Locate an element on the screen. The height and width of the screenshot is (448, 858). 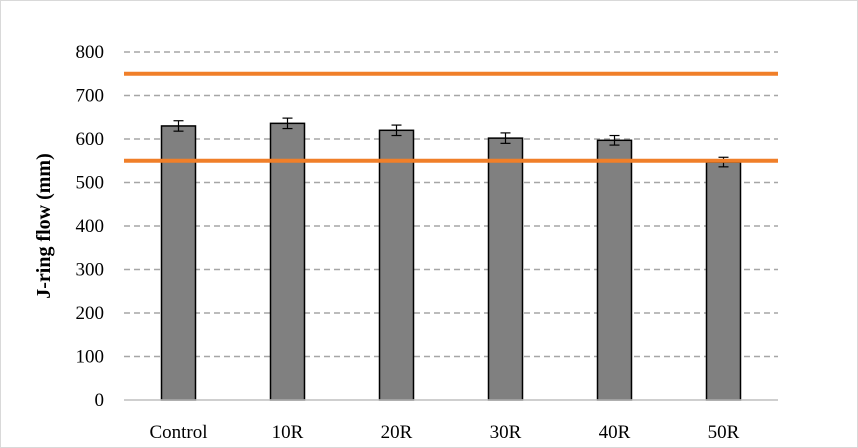
y-tick-label-400: 400 is located at coordinates (90, 226).